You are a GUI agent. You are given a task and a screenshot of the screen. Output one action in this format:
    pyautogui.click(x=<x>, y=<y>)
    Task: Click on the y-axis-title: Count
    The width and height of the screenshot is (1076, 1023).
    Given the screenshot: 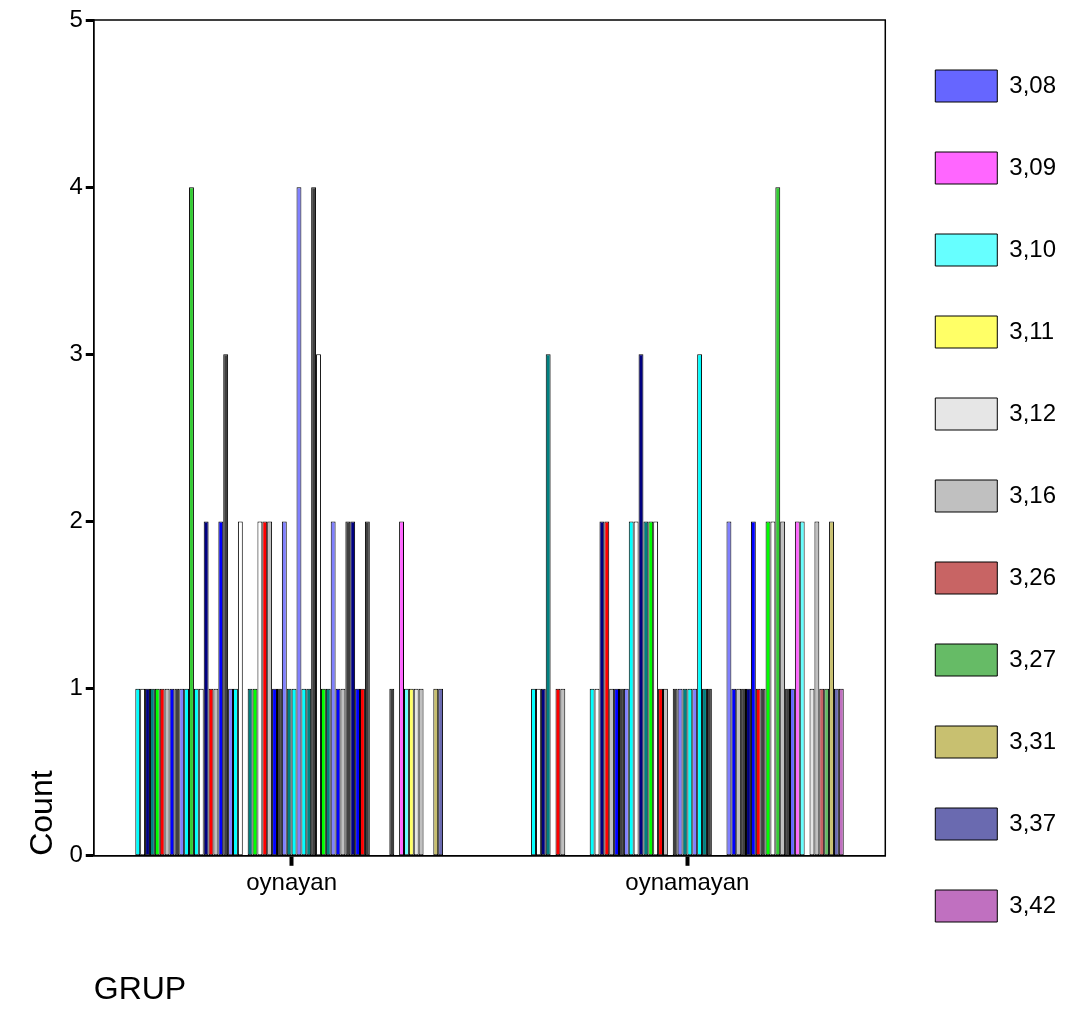 What is the action you would take?
    pyautogui.click(x=41, y=813)
    